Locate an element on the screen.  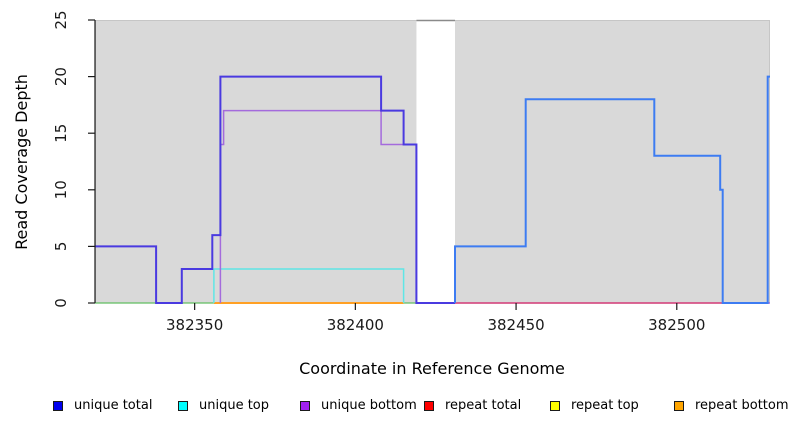
y-tick-label: 20 is located at coordinates (61, 76).